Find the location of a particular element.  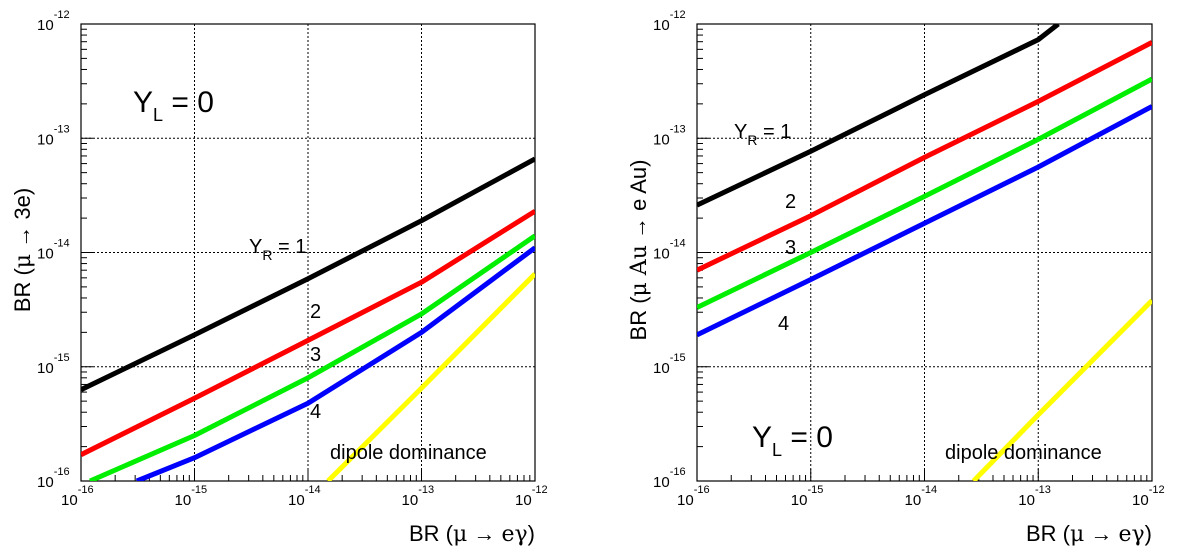

y-axis-label: BR (μ → 3e) is located at coordinates (23, 250).